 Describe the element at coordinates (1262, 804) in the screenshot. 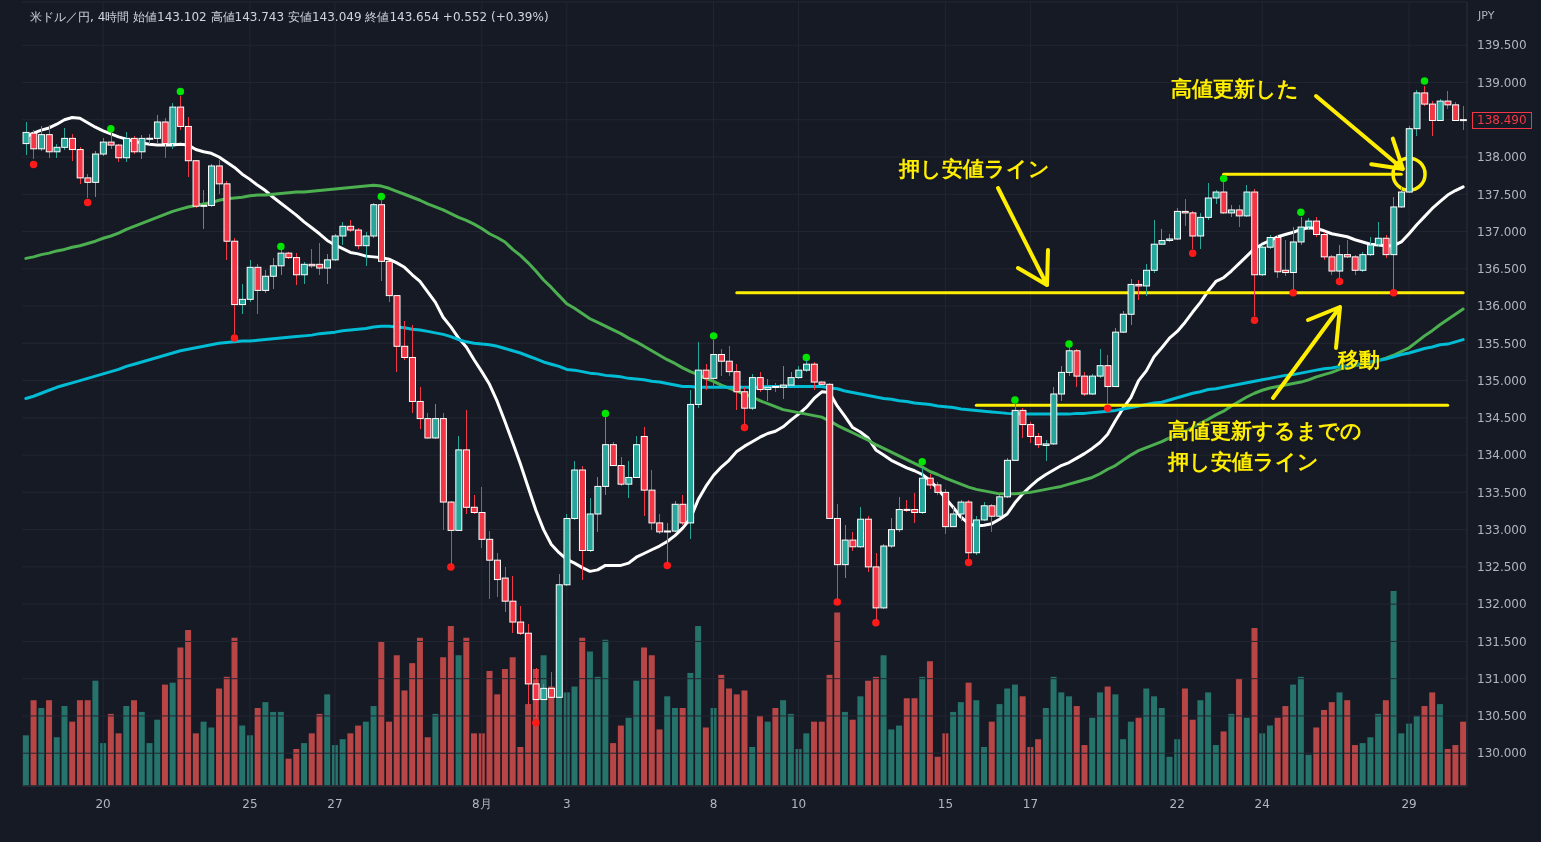

I see `x-tick-label: 24` at that location.